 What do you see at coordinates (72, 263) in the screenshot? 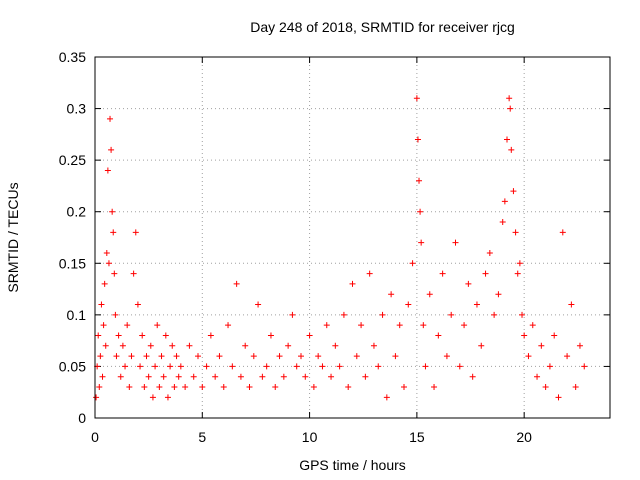
I see `y-tick-label: 0.15` at bounding box center [72, 263].